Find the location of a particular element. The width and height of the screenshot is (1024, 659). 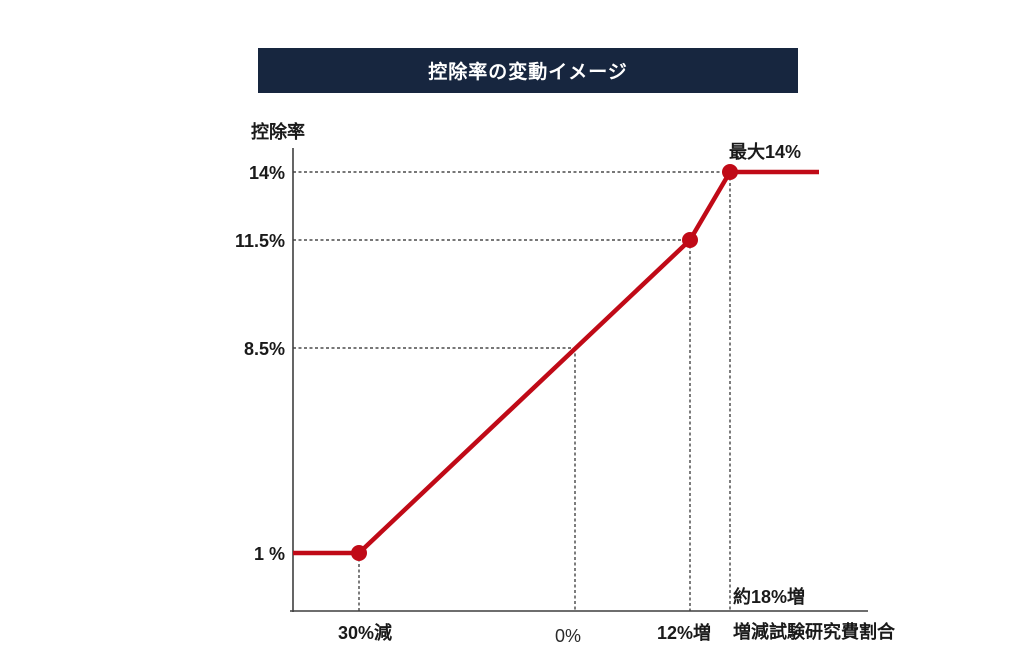

annotation-max-14pct: 最大14% is located at coordinates (765, 151).